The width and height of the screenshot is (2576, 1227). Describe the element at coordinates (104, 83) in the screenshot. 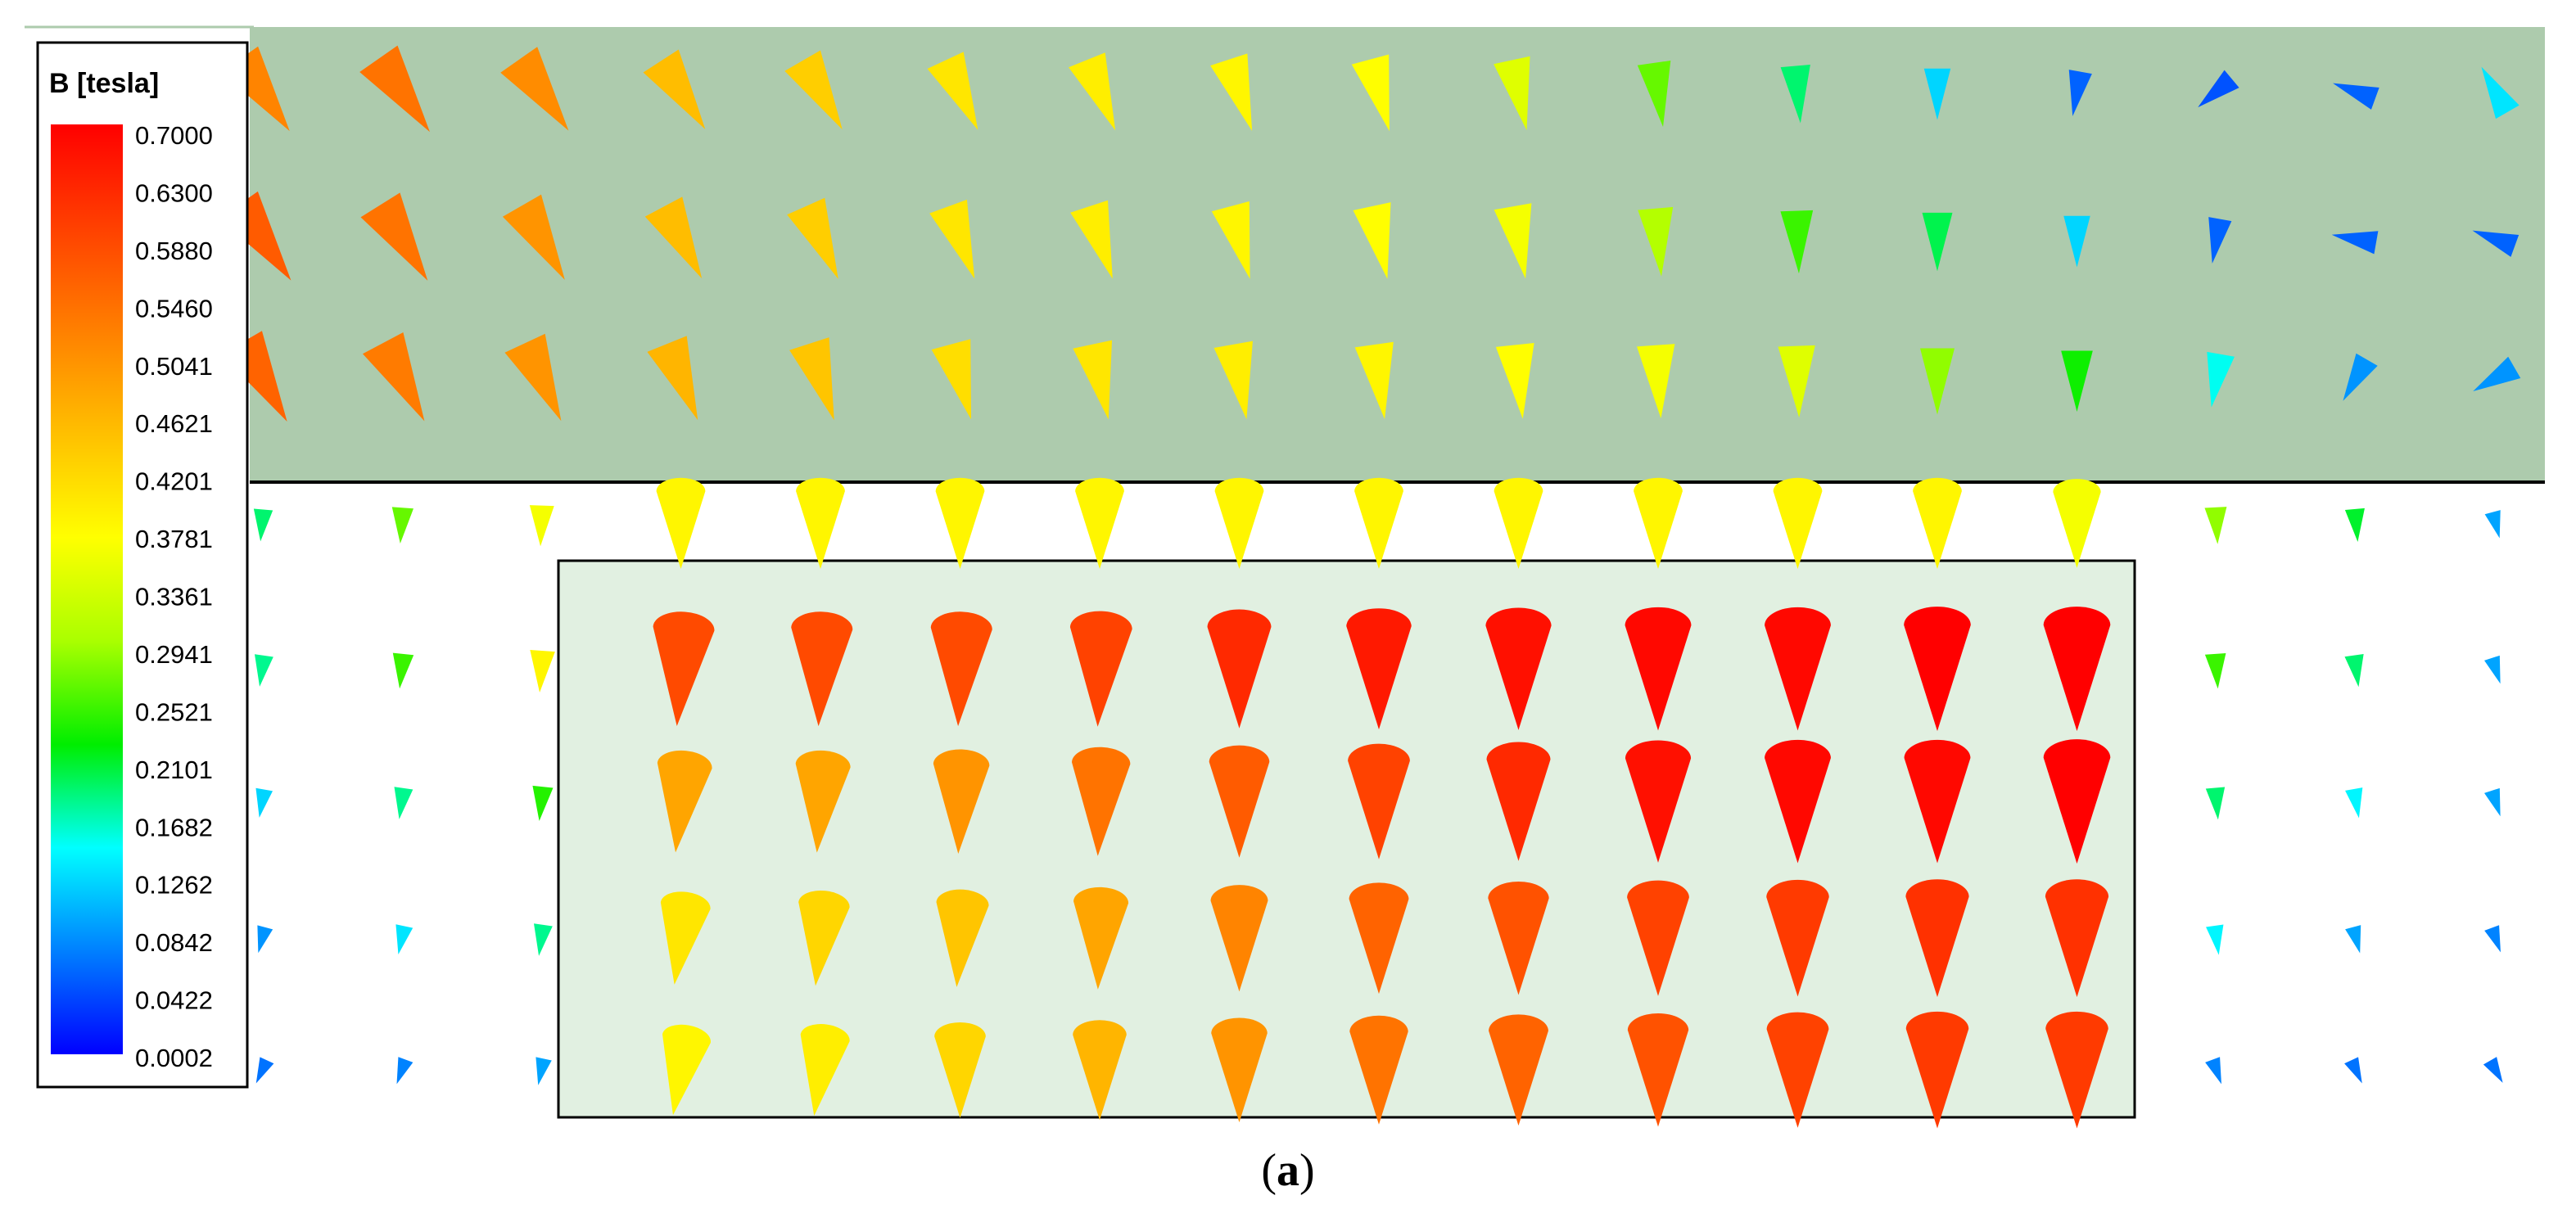

I see `legend-title: B [tesla]` at that location.